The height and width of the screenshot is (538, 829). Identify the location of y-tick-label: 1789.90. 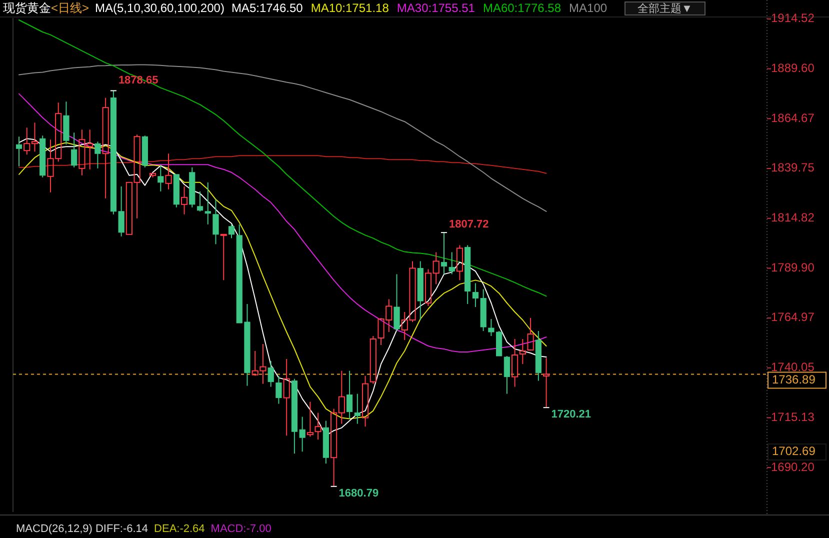
(793, 267).